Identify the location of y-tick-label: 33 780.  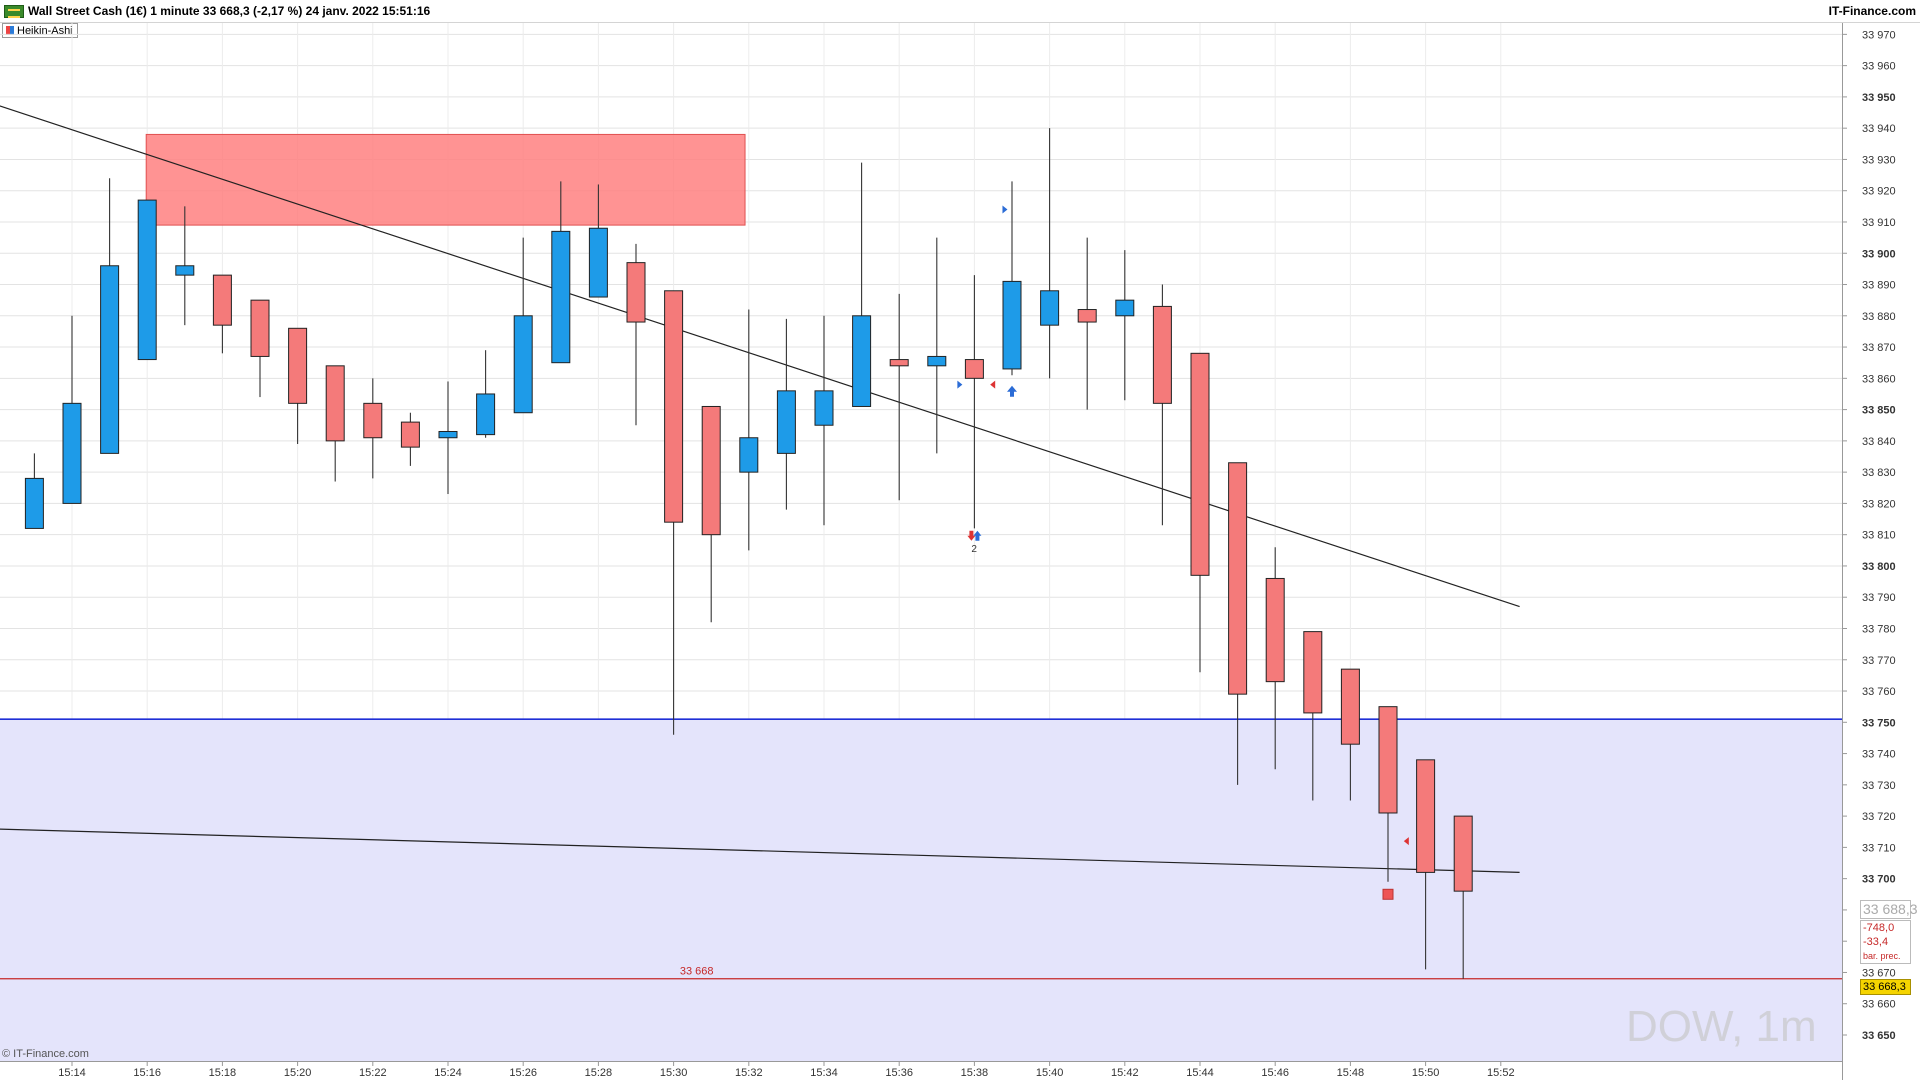
(1879, 629).